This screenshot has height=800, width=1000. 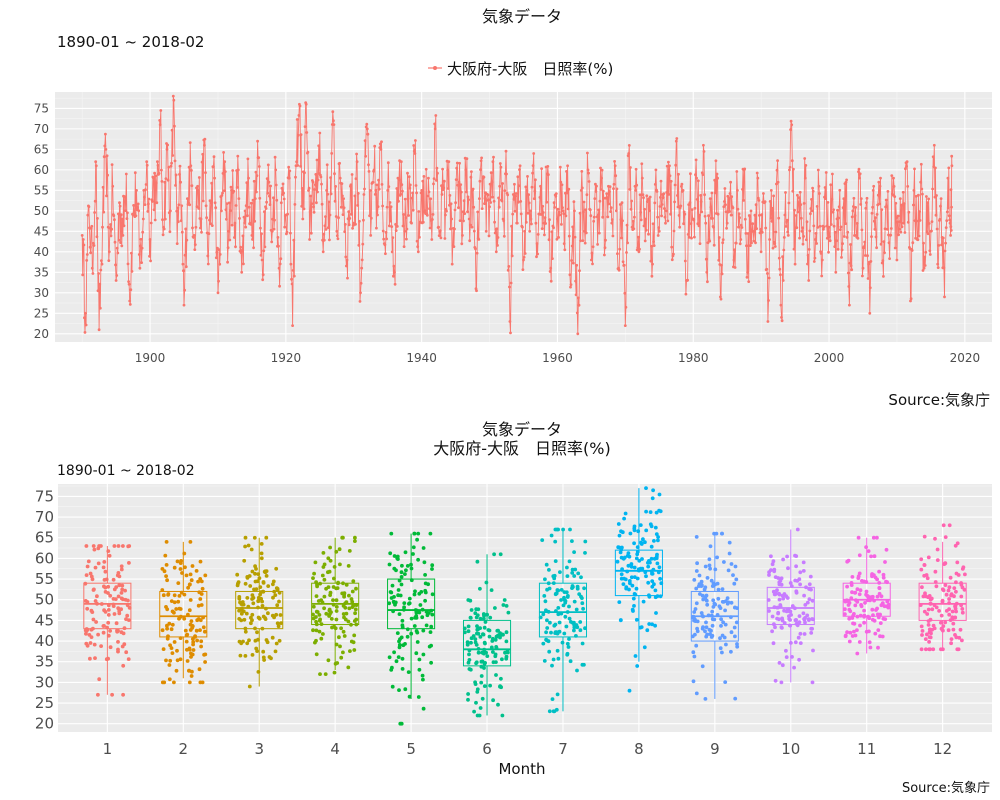 I want to click on chart2-box, so click(x=563, y=610).